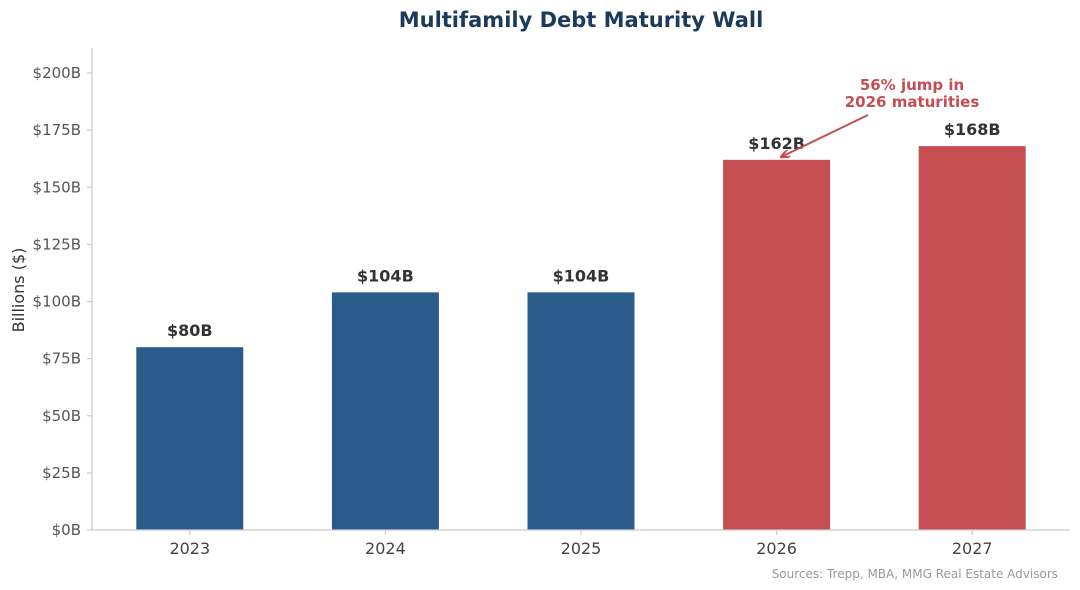 This screenshot has height=590, width=1080. What do you see at coordinates (777, 344) in the screenshot?
I see `bar-2026` at bounding box center [777, 344].